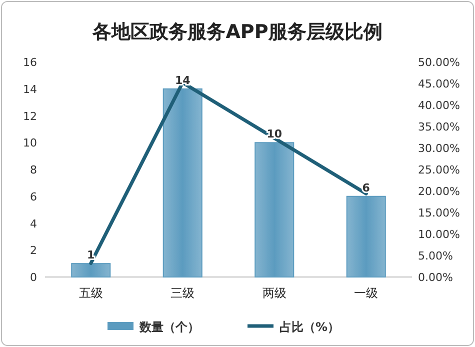 Image resolution: width=475 pixels, height=347 pixels. I want to click on x-tick-label: 五级, so click(90, 293).